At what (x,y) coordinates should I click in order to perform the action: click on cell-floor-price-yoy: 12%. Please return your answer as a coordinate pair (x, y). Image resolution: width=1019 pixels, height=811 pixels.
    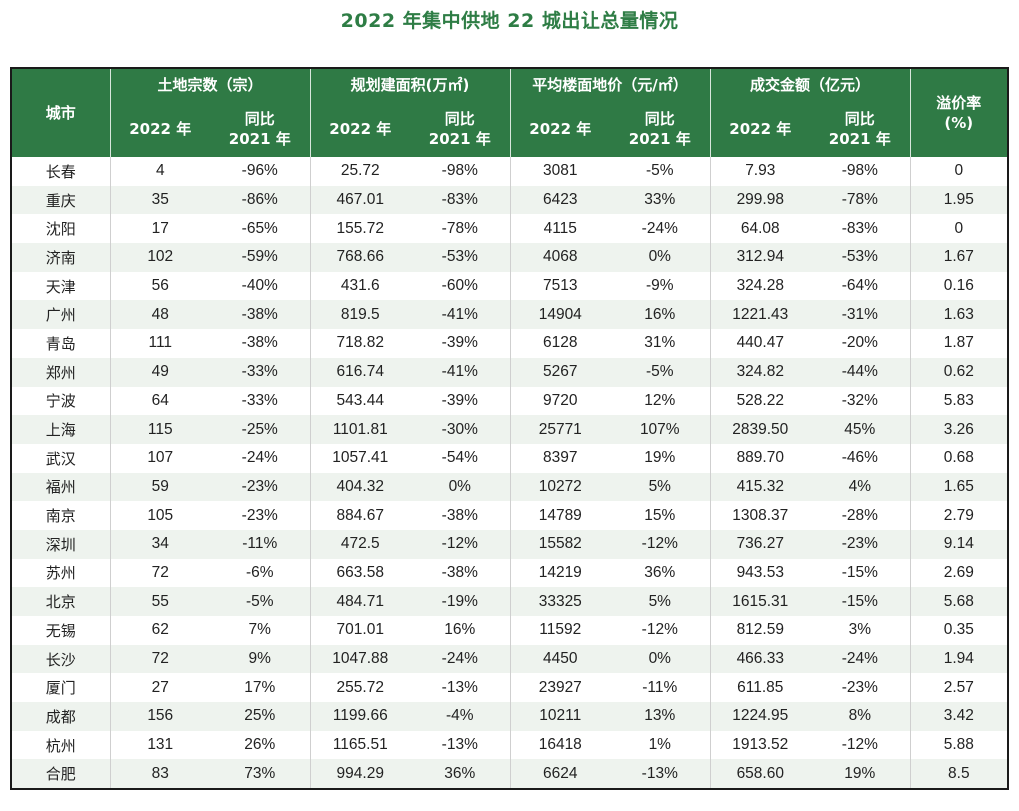
    Looking at the image, I should click on (660, 401).